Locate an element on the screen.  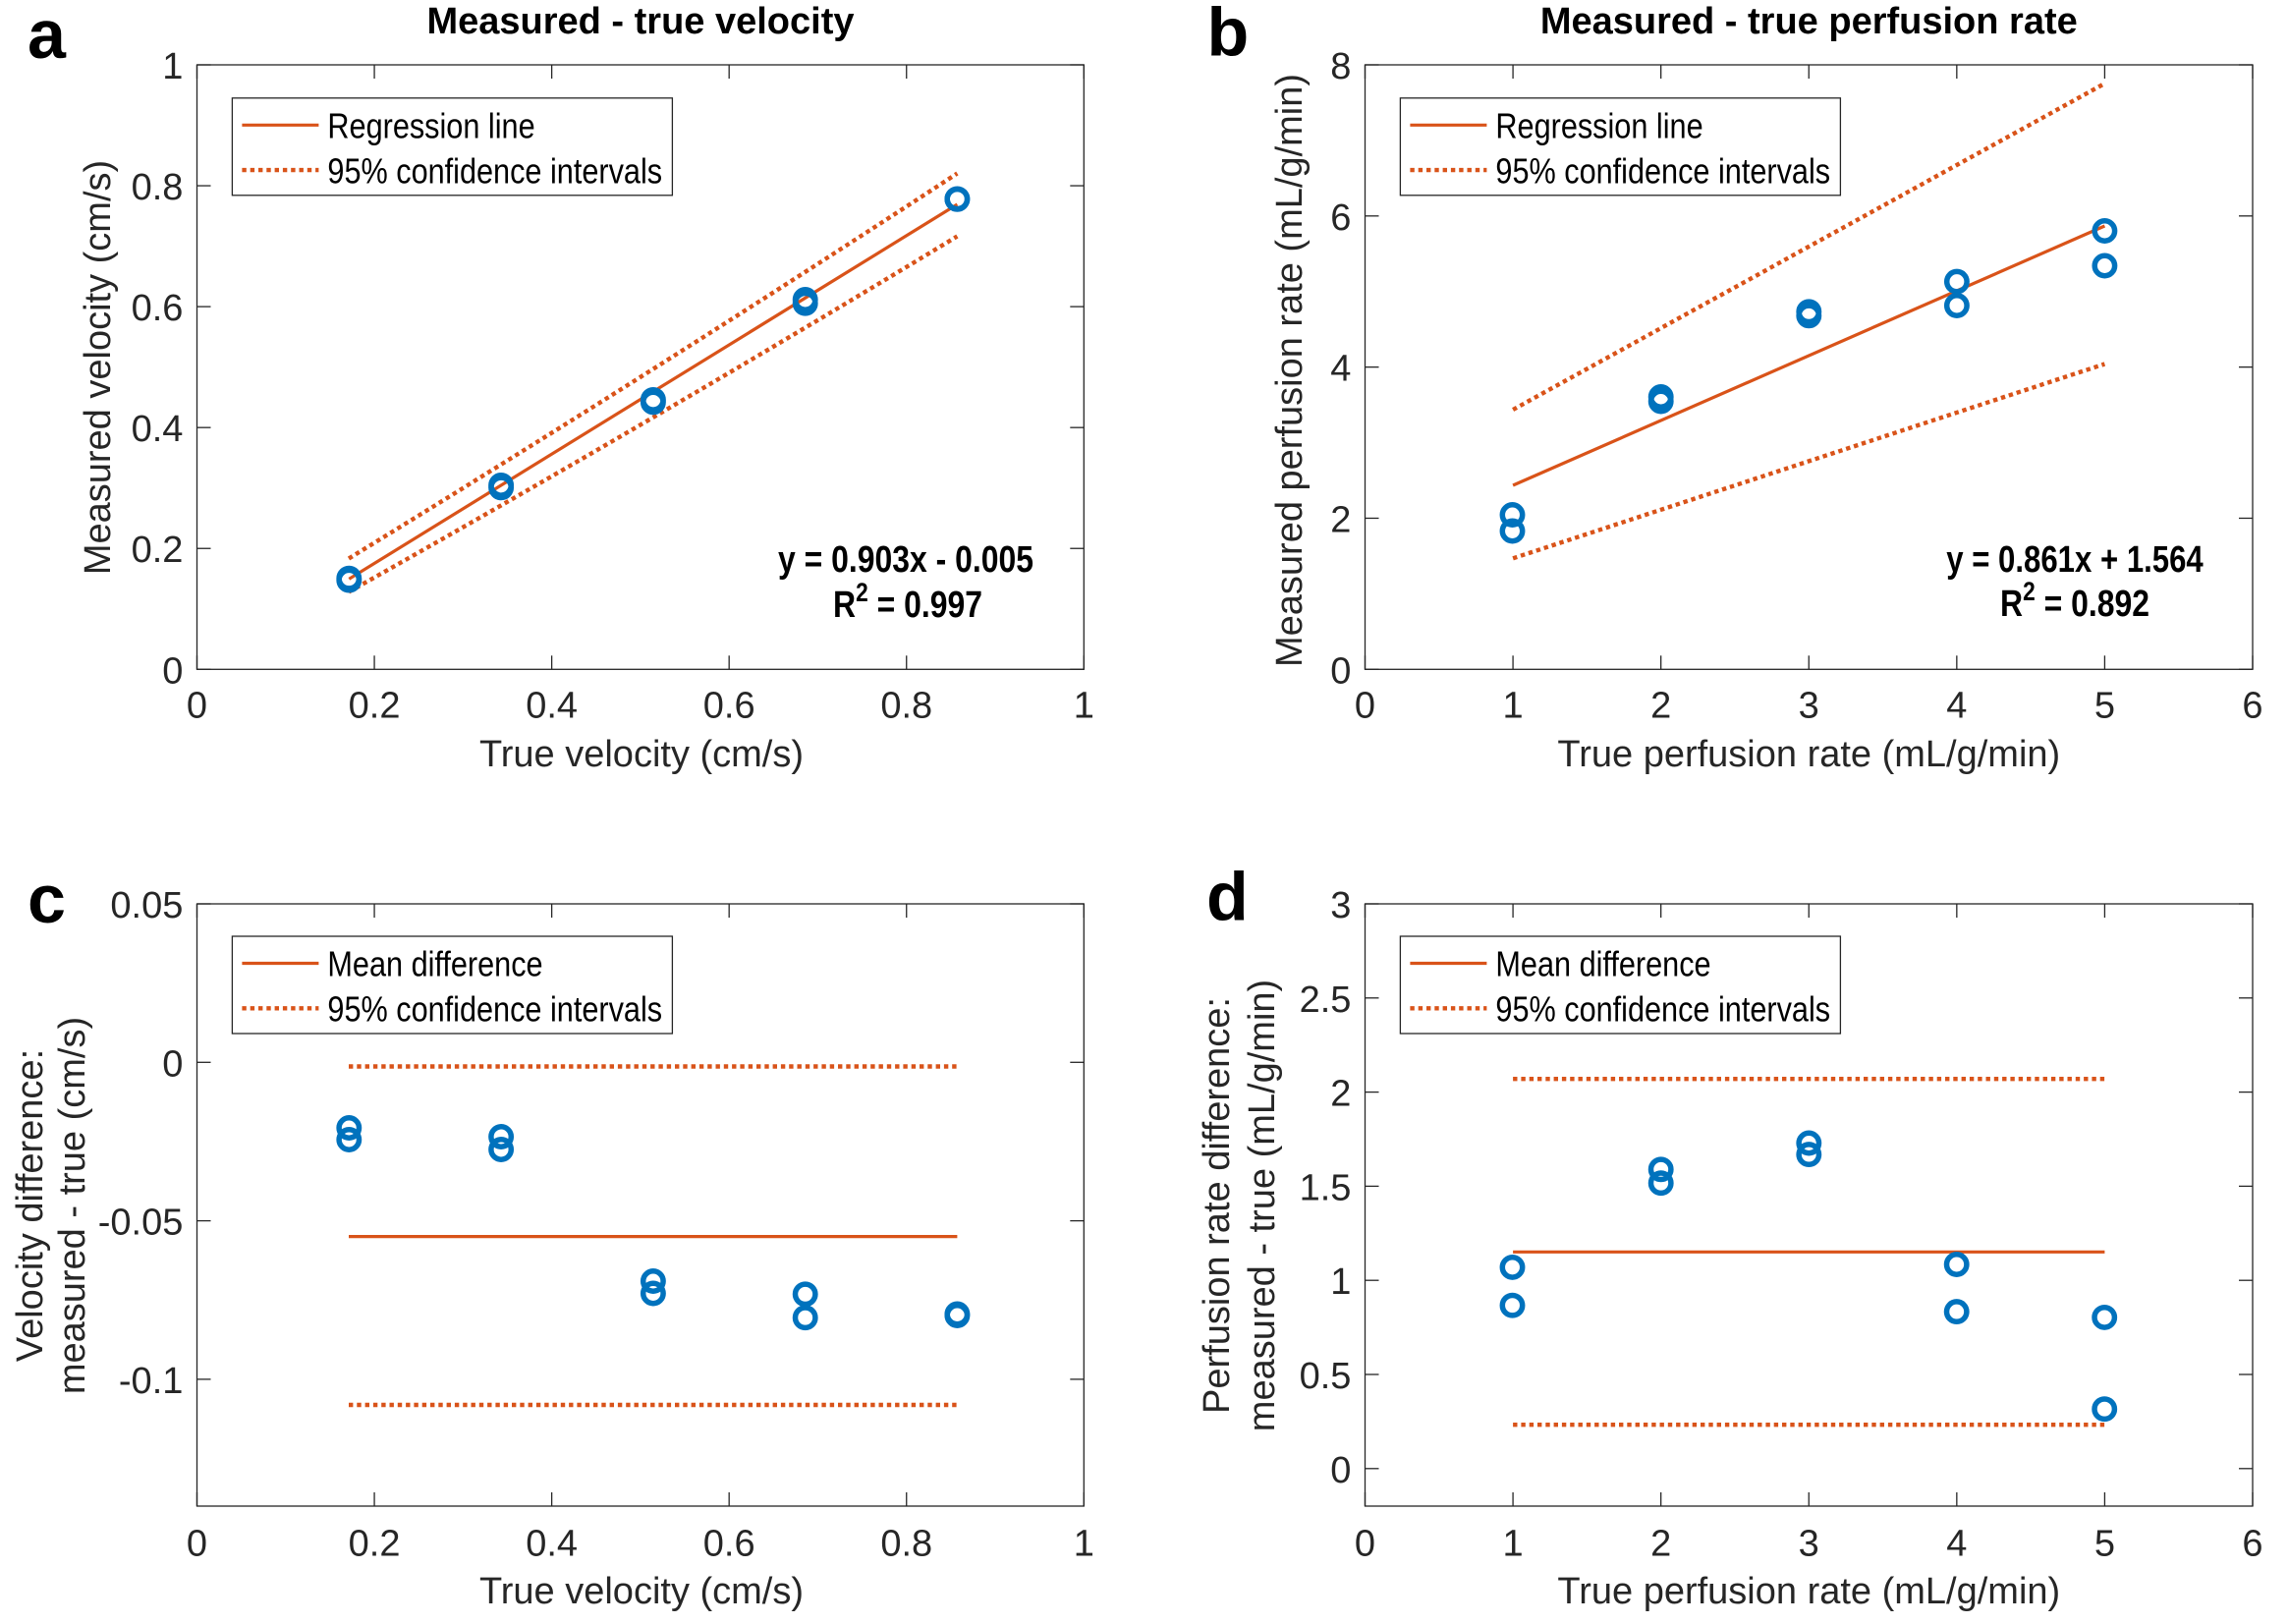
svg-text: measured - true (mL/g/min) is located at coordinates (1262, 1205).